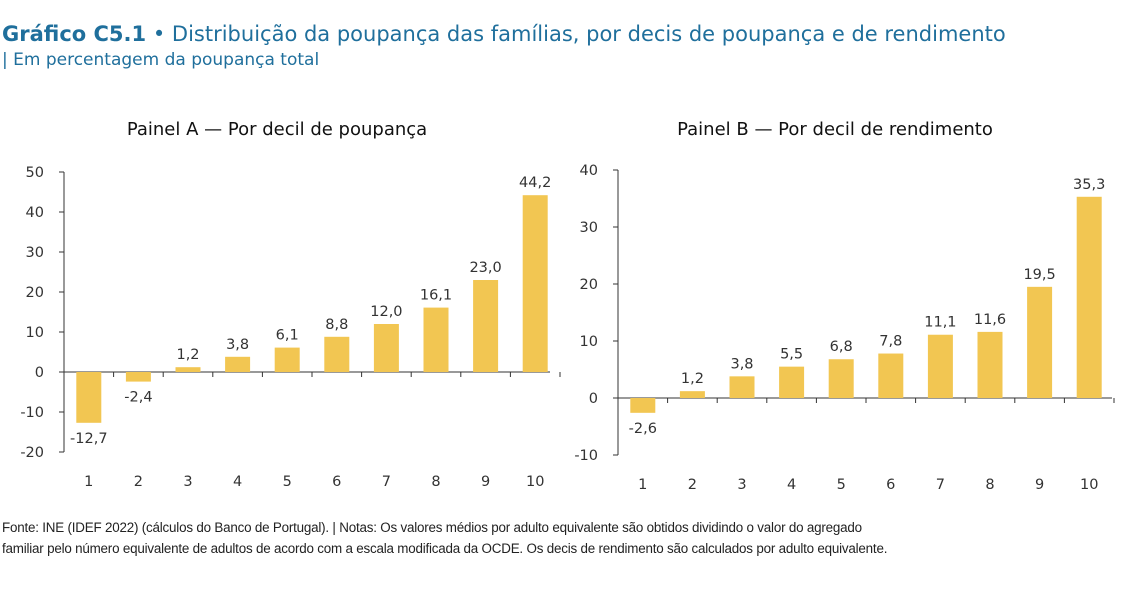 This screenshot has width=1128, height=591. What do you see at coordinates (589, 342) in the screenshot?
I see `panel-b-y-tick-label: 10` at bounding box center [589, 342].